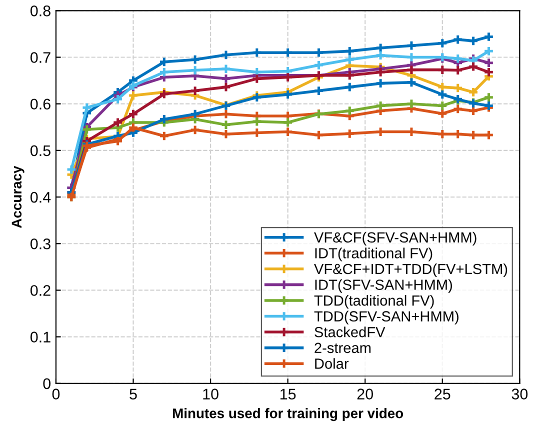  What do you see at coordinates (365, 394) in the screenshot?
I see `x-tick-label: 20` at bounding box center [365, 394].